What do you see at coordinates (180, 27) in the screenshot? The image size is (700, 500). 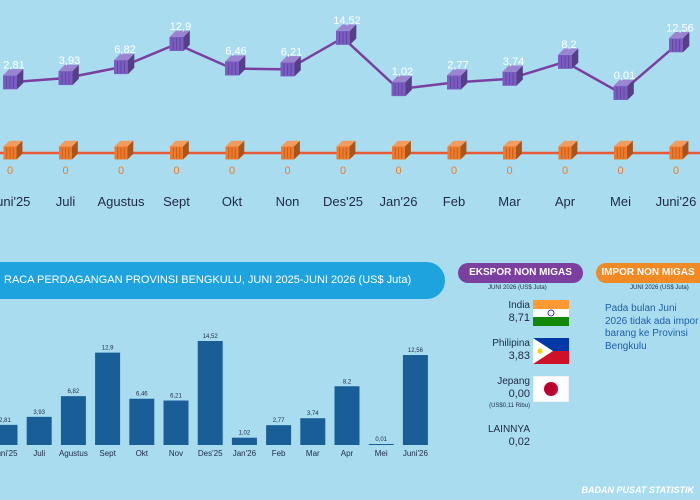 I see `export-value-label: 12,9` at bounding box center [180, 27].